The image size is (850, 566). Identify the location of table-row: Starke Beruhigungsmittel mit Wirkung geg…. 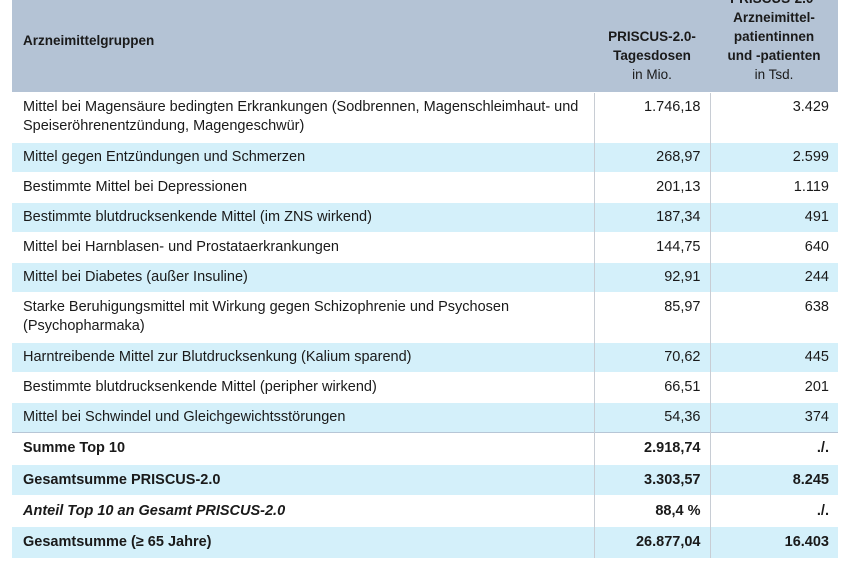
(425, 317).